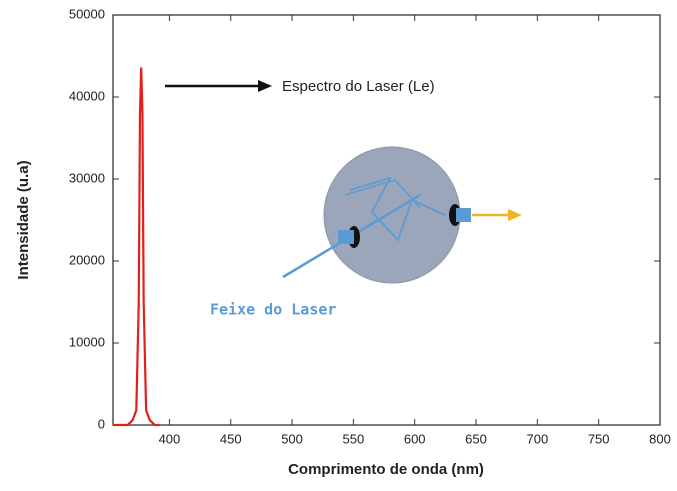  I want to click on sphere-diagram, so click(402, 215).